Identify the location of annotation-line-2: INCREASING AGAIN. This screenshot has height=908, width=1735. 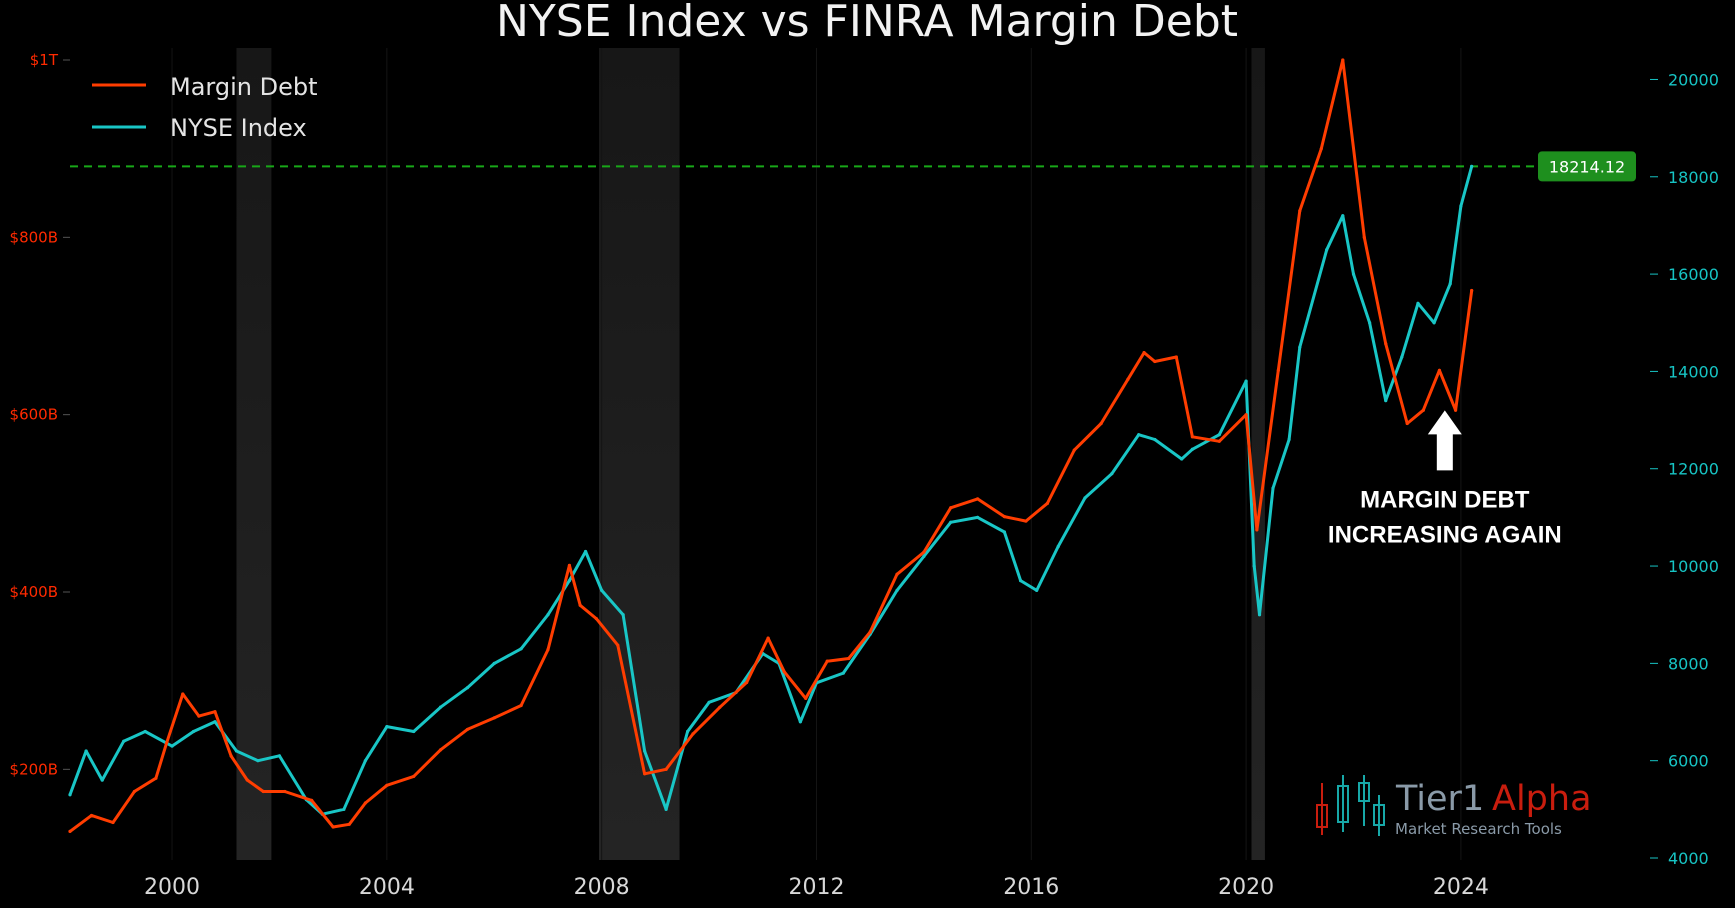
(1445, 534).